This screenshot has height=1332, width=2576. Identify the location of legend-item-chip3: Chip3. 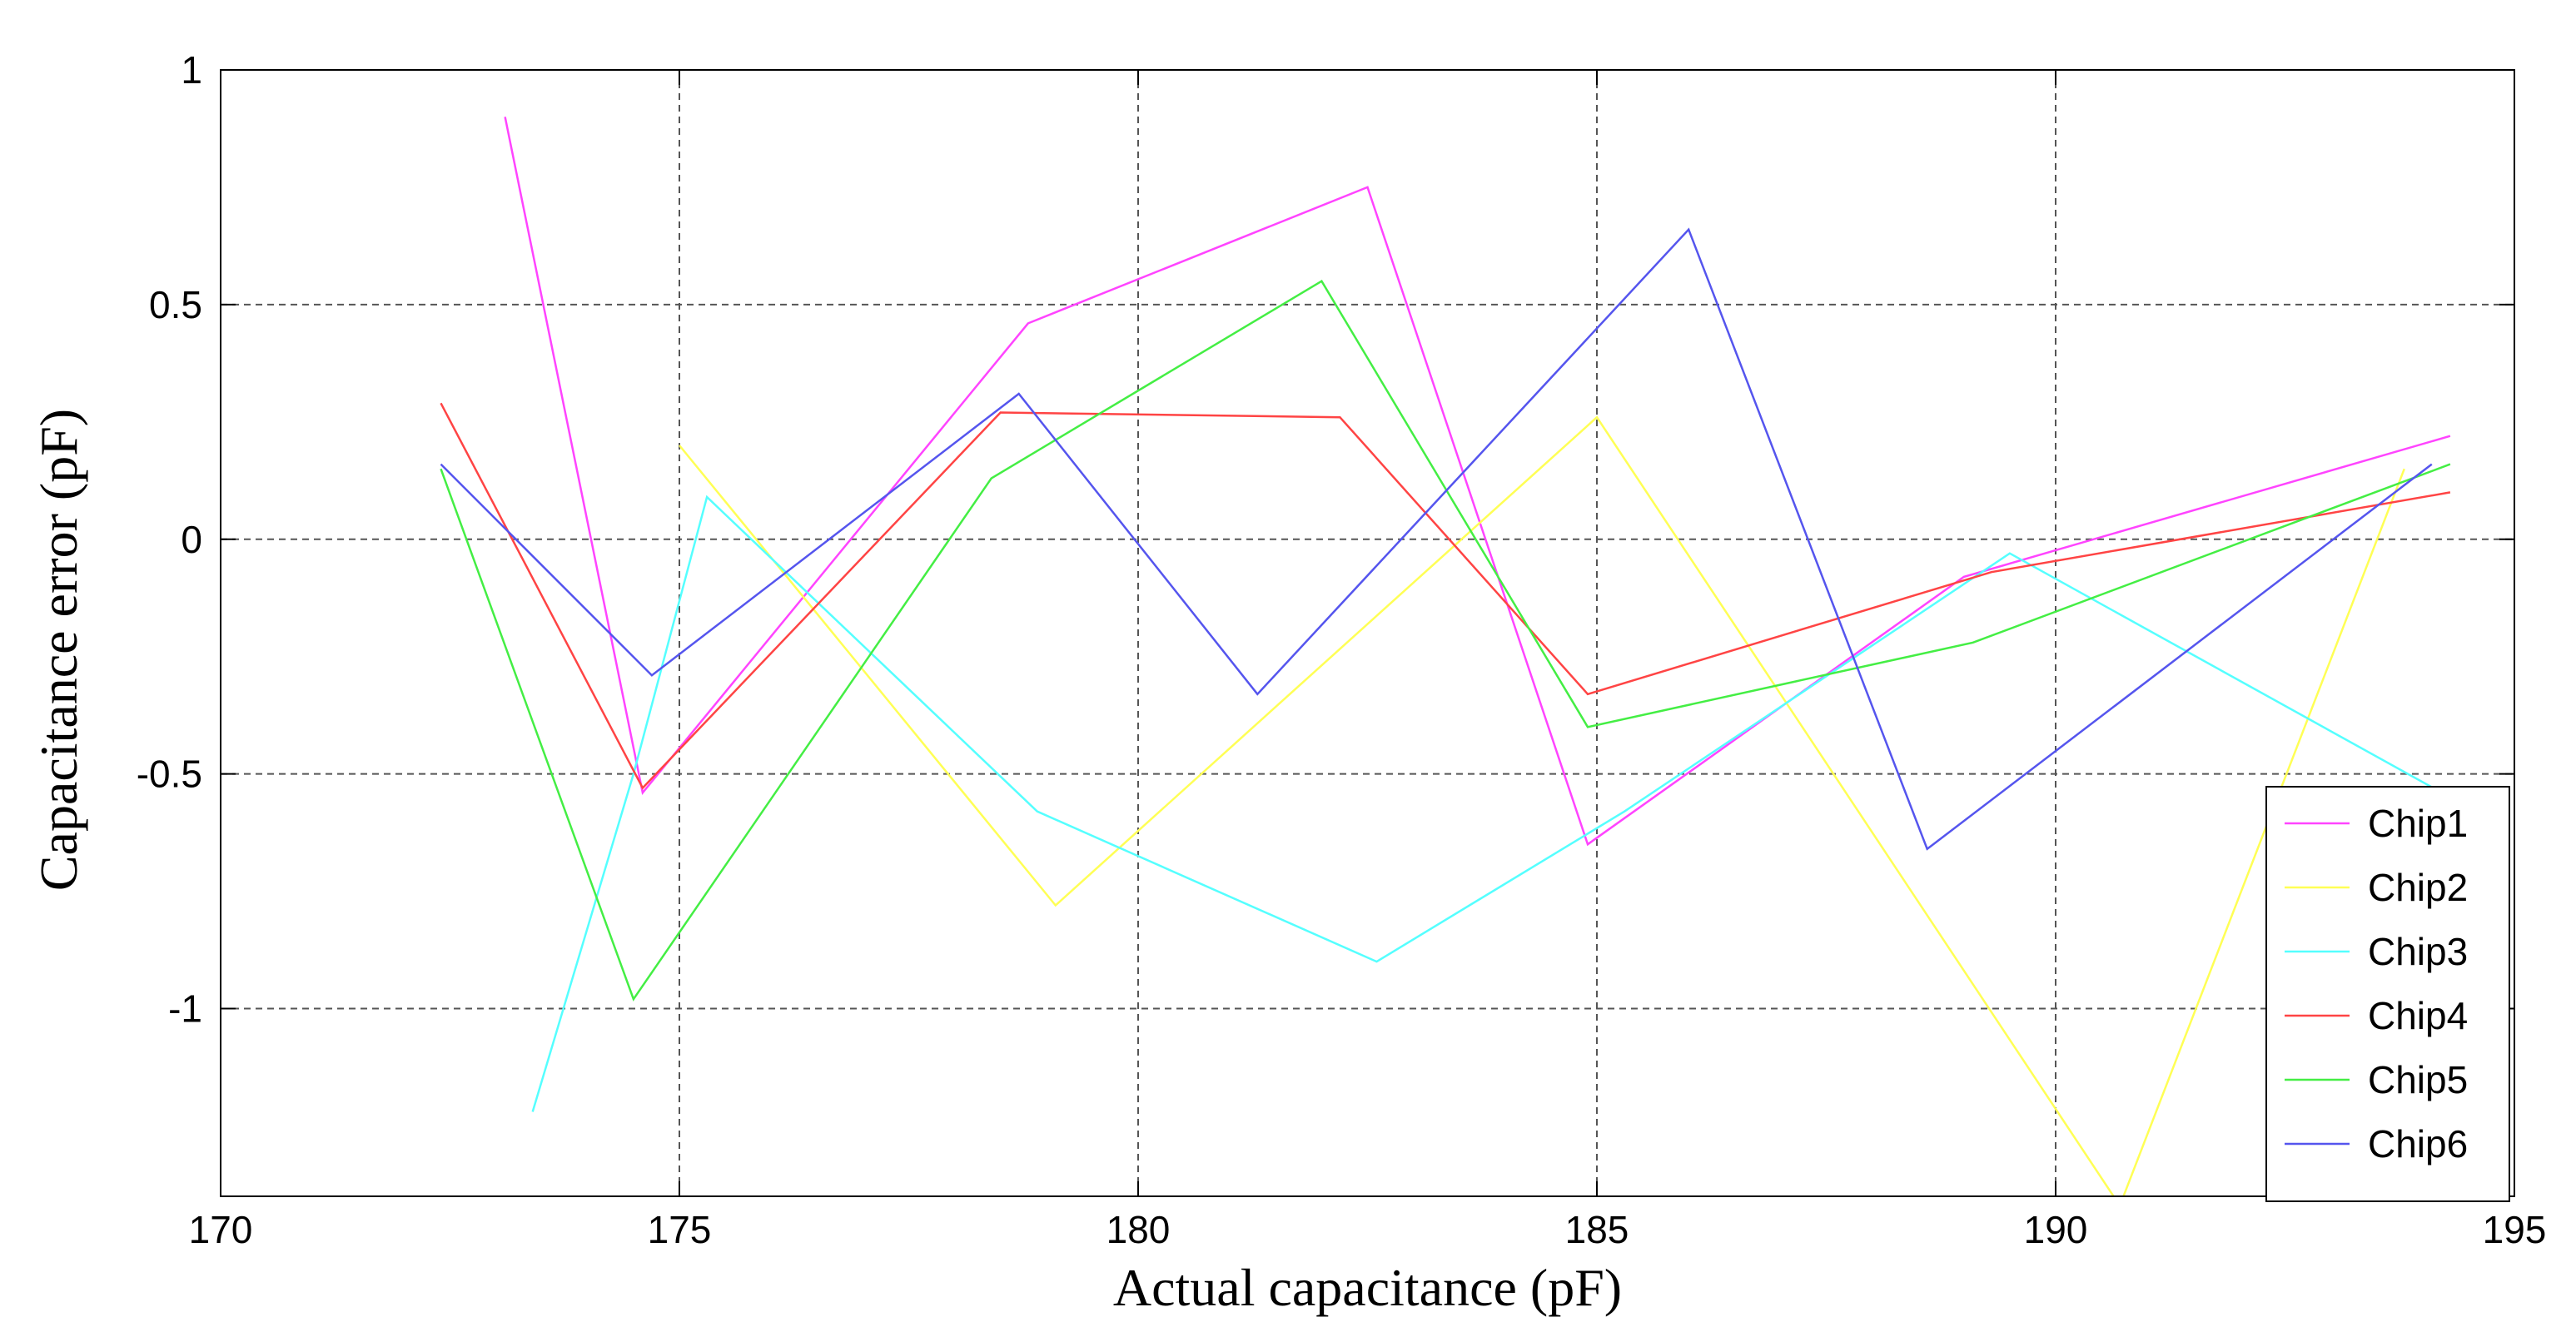
(2376, 951).